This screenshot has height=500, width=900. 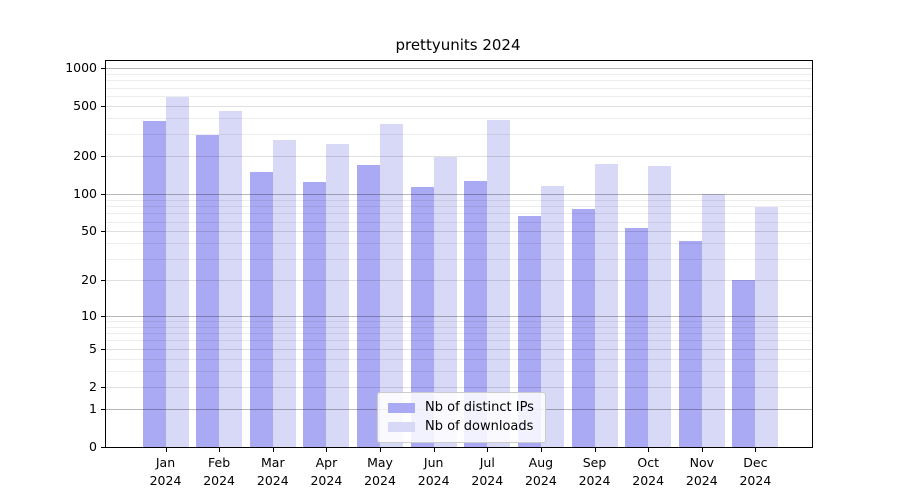 What do you see at coordinates (165, 471) in the screenshot?
I see `x-tick-label-jan: Jan 2024` at bounding box center [165, 471].